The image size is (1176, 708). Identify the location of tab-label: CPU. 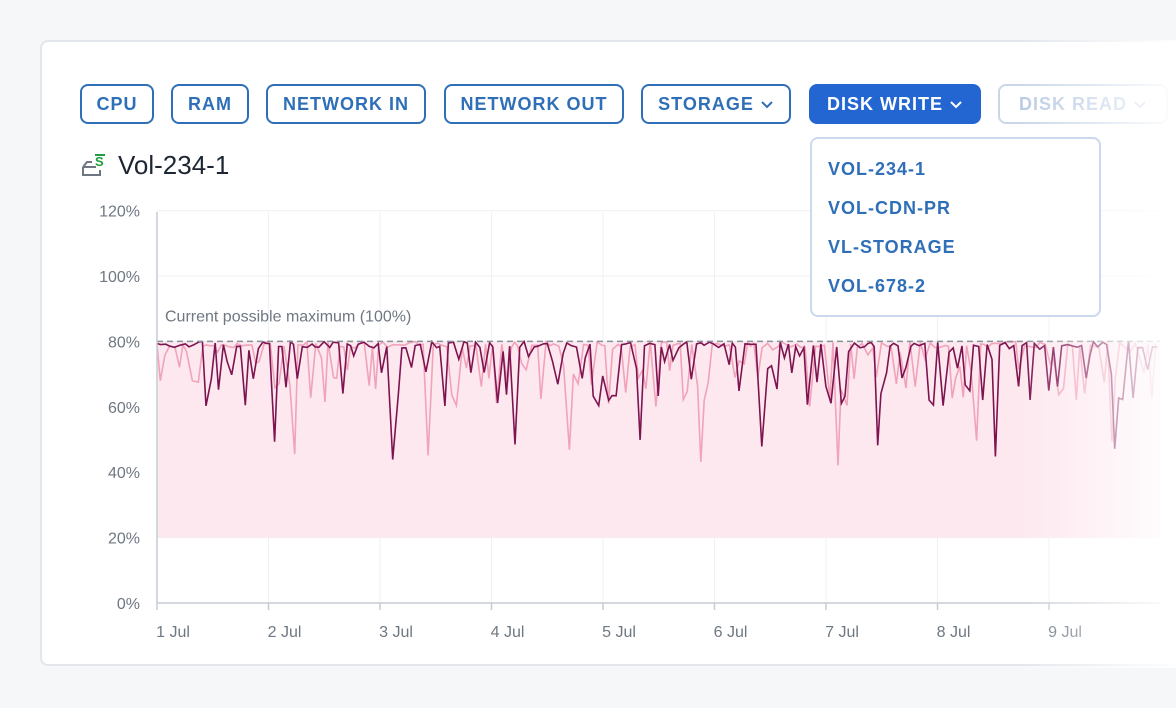
(117, 103).